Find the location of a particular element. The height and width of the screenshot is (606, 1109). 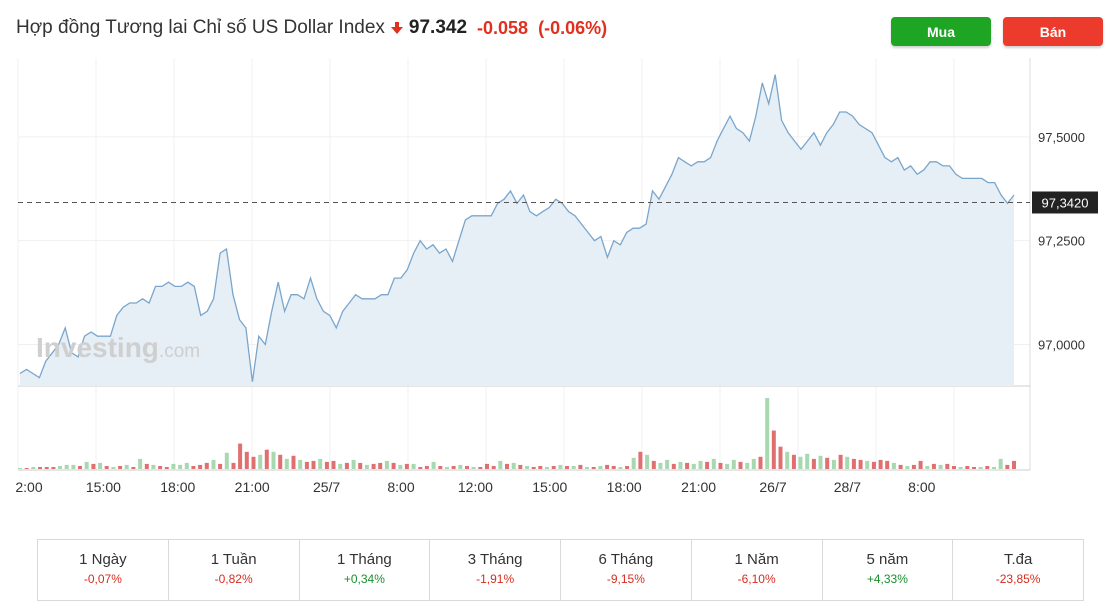

performance-cell: 5 năm +4,33% is located at coordinates (888, 570).